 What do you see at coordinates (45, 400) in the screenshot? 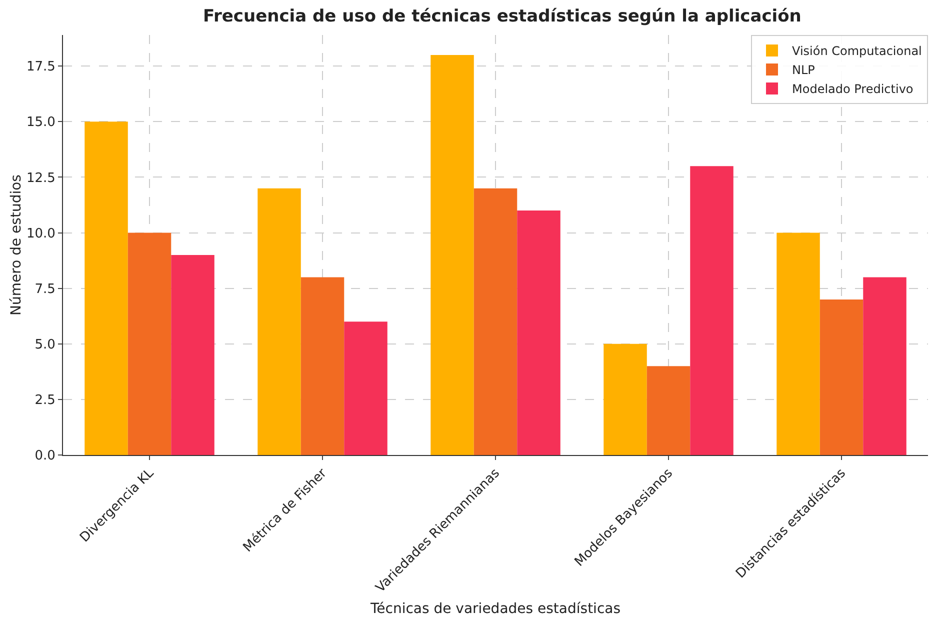
I see `y-tick-label: 2.5` at bounding box center [45, 400].